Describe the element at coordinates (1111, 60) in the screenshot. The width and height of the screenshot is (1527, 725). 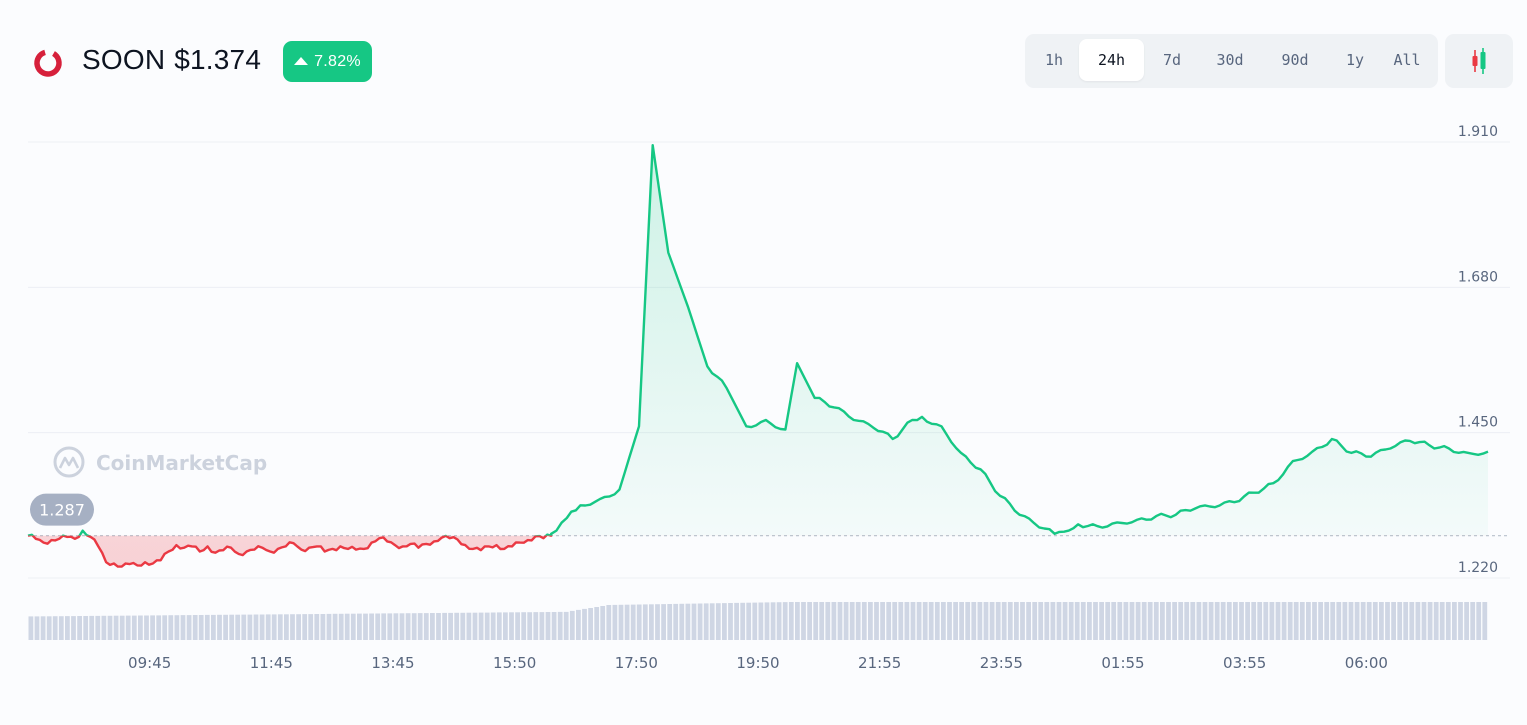
I see `tab-24h: 24h` at that location.